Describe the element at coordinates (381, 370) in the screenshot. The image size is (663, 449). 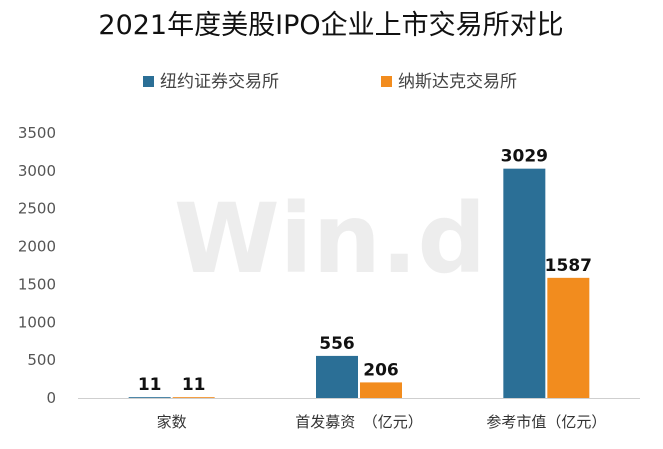
I see `data-label: 206` at that location.